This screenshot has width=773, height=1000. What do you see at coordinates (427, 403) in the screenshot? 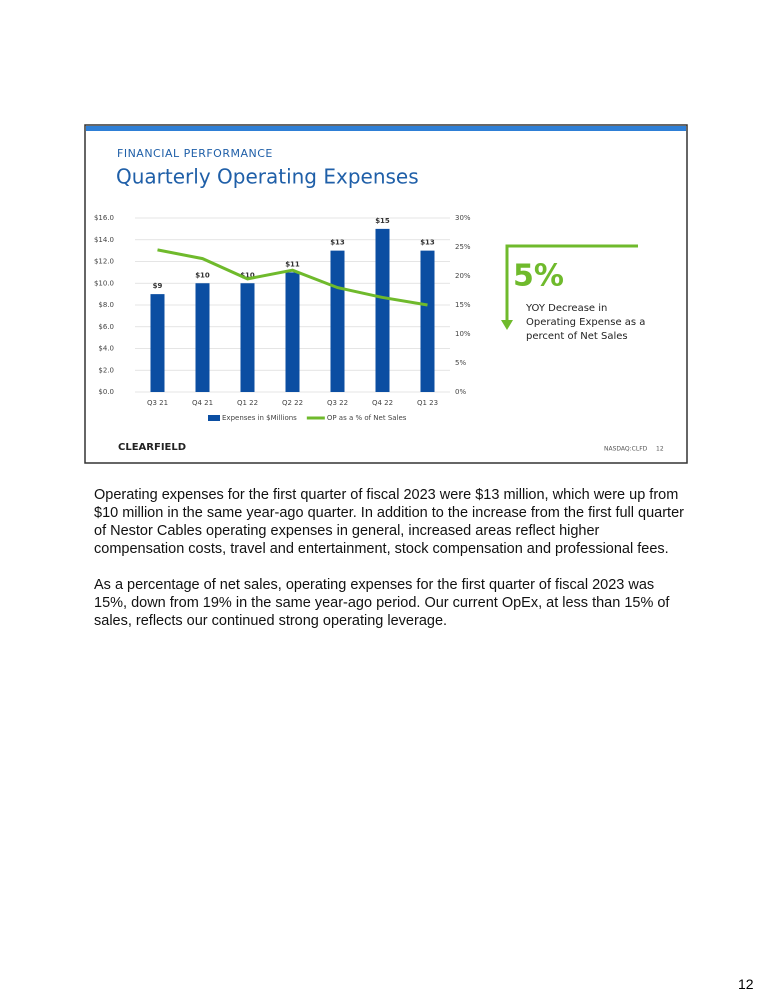
I see `x-tick-label: Q1 23` at bounding box center [427, 403].